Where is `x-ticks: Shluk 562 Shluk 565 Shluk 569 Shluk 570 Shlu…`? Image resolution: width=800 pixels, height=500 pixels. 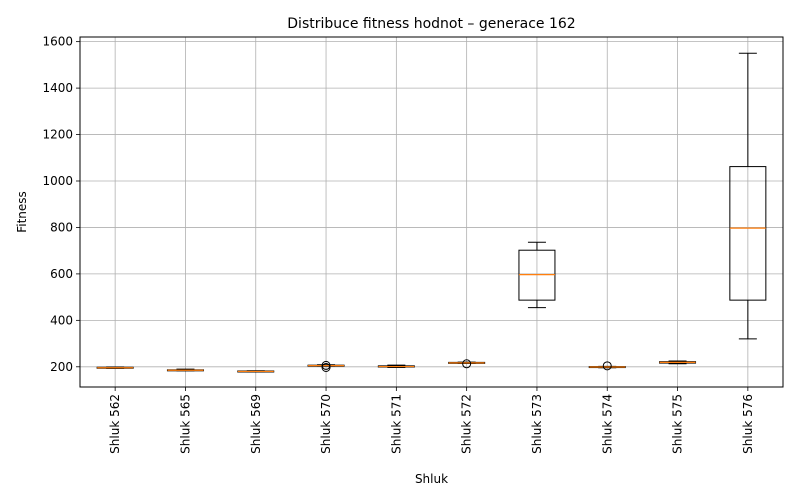 x-ticks: Shluk 562 Shluk 565 Shluk 569 Shluk 570 Shlu… is located at coordinates (431, 420).